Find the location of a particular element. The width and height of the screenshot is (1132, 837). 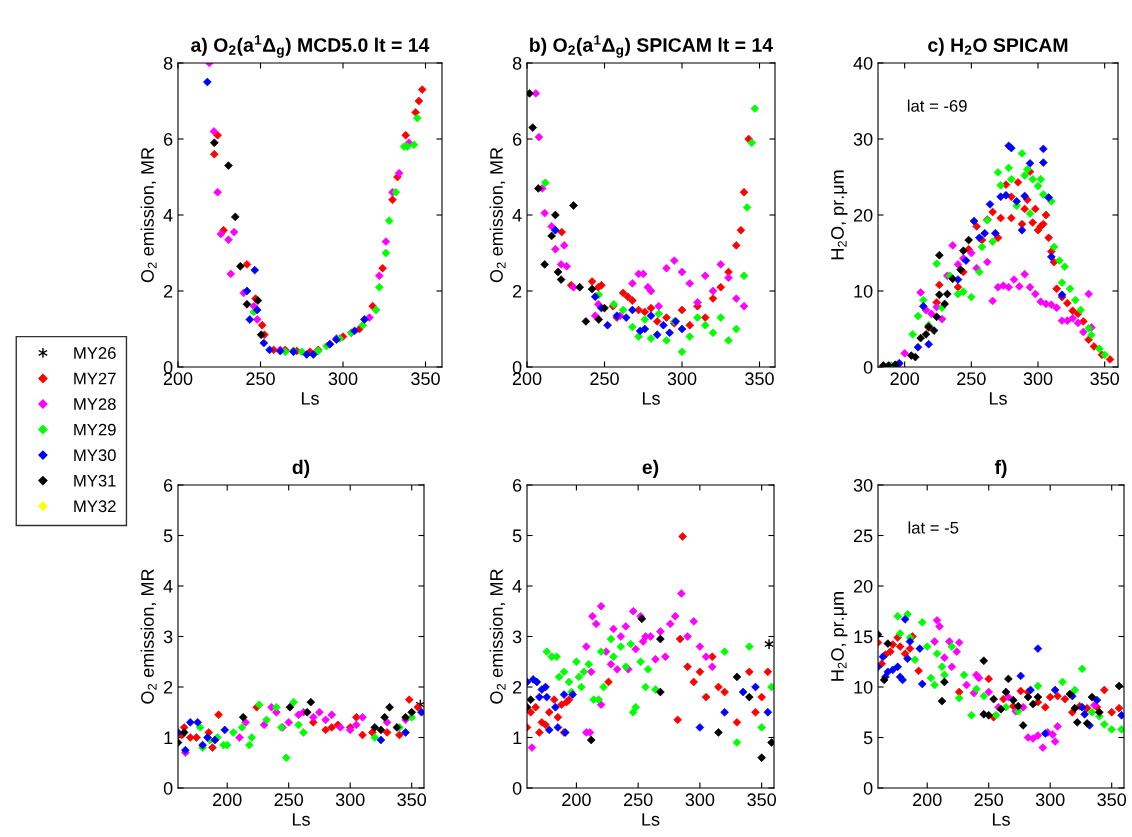

legend-label: MY27 is located at coordinates (95, 378).